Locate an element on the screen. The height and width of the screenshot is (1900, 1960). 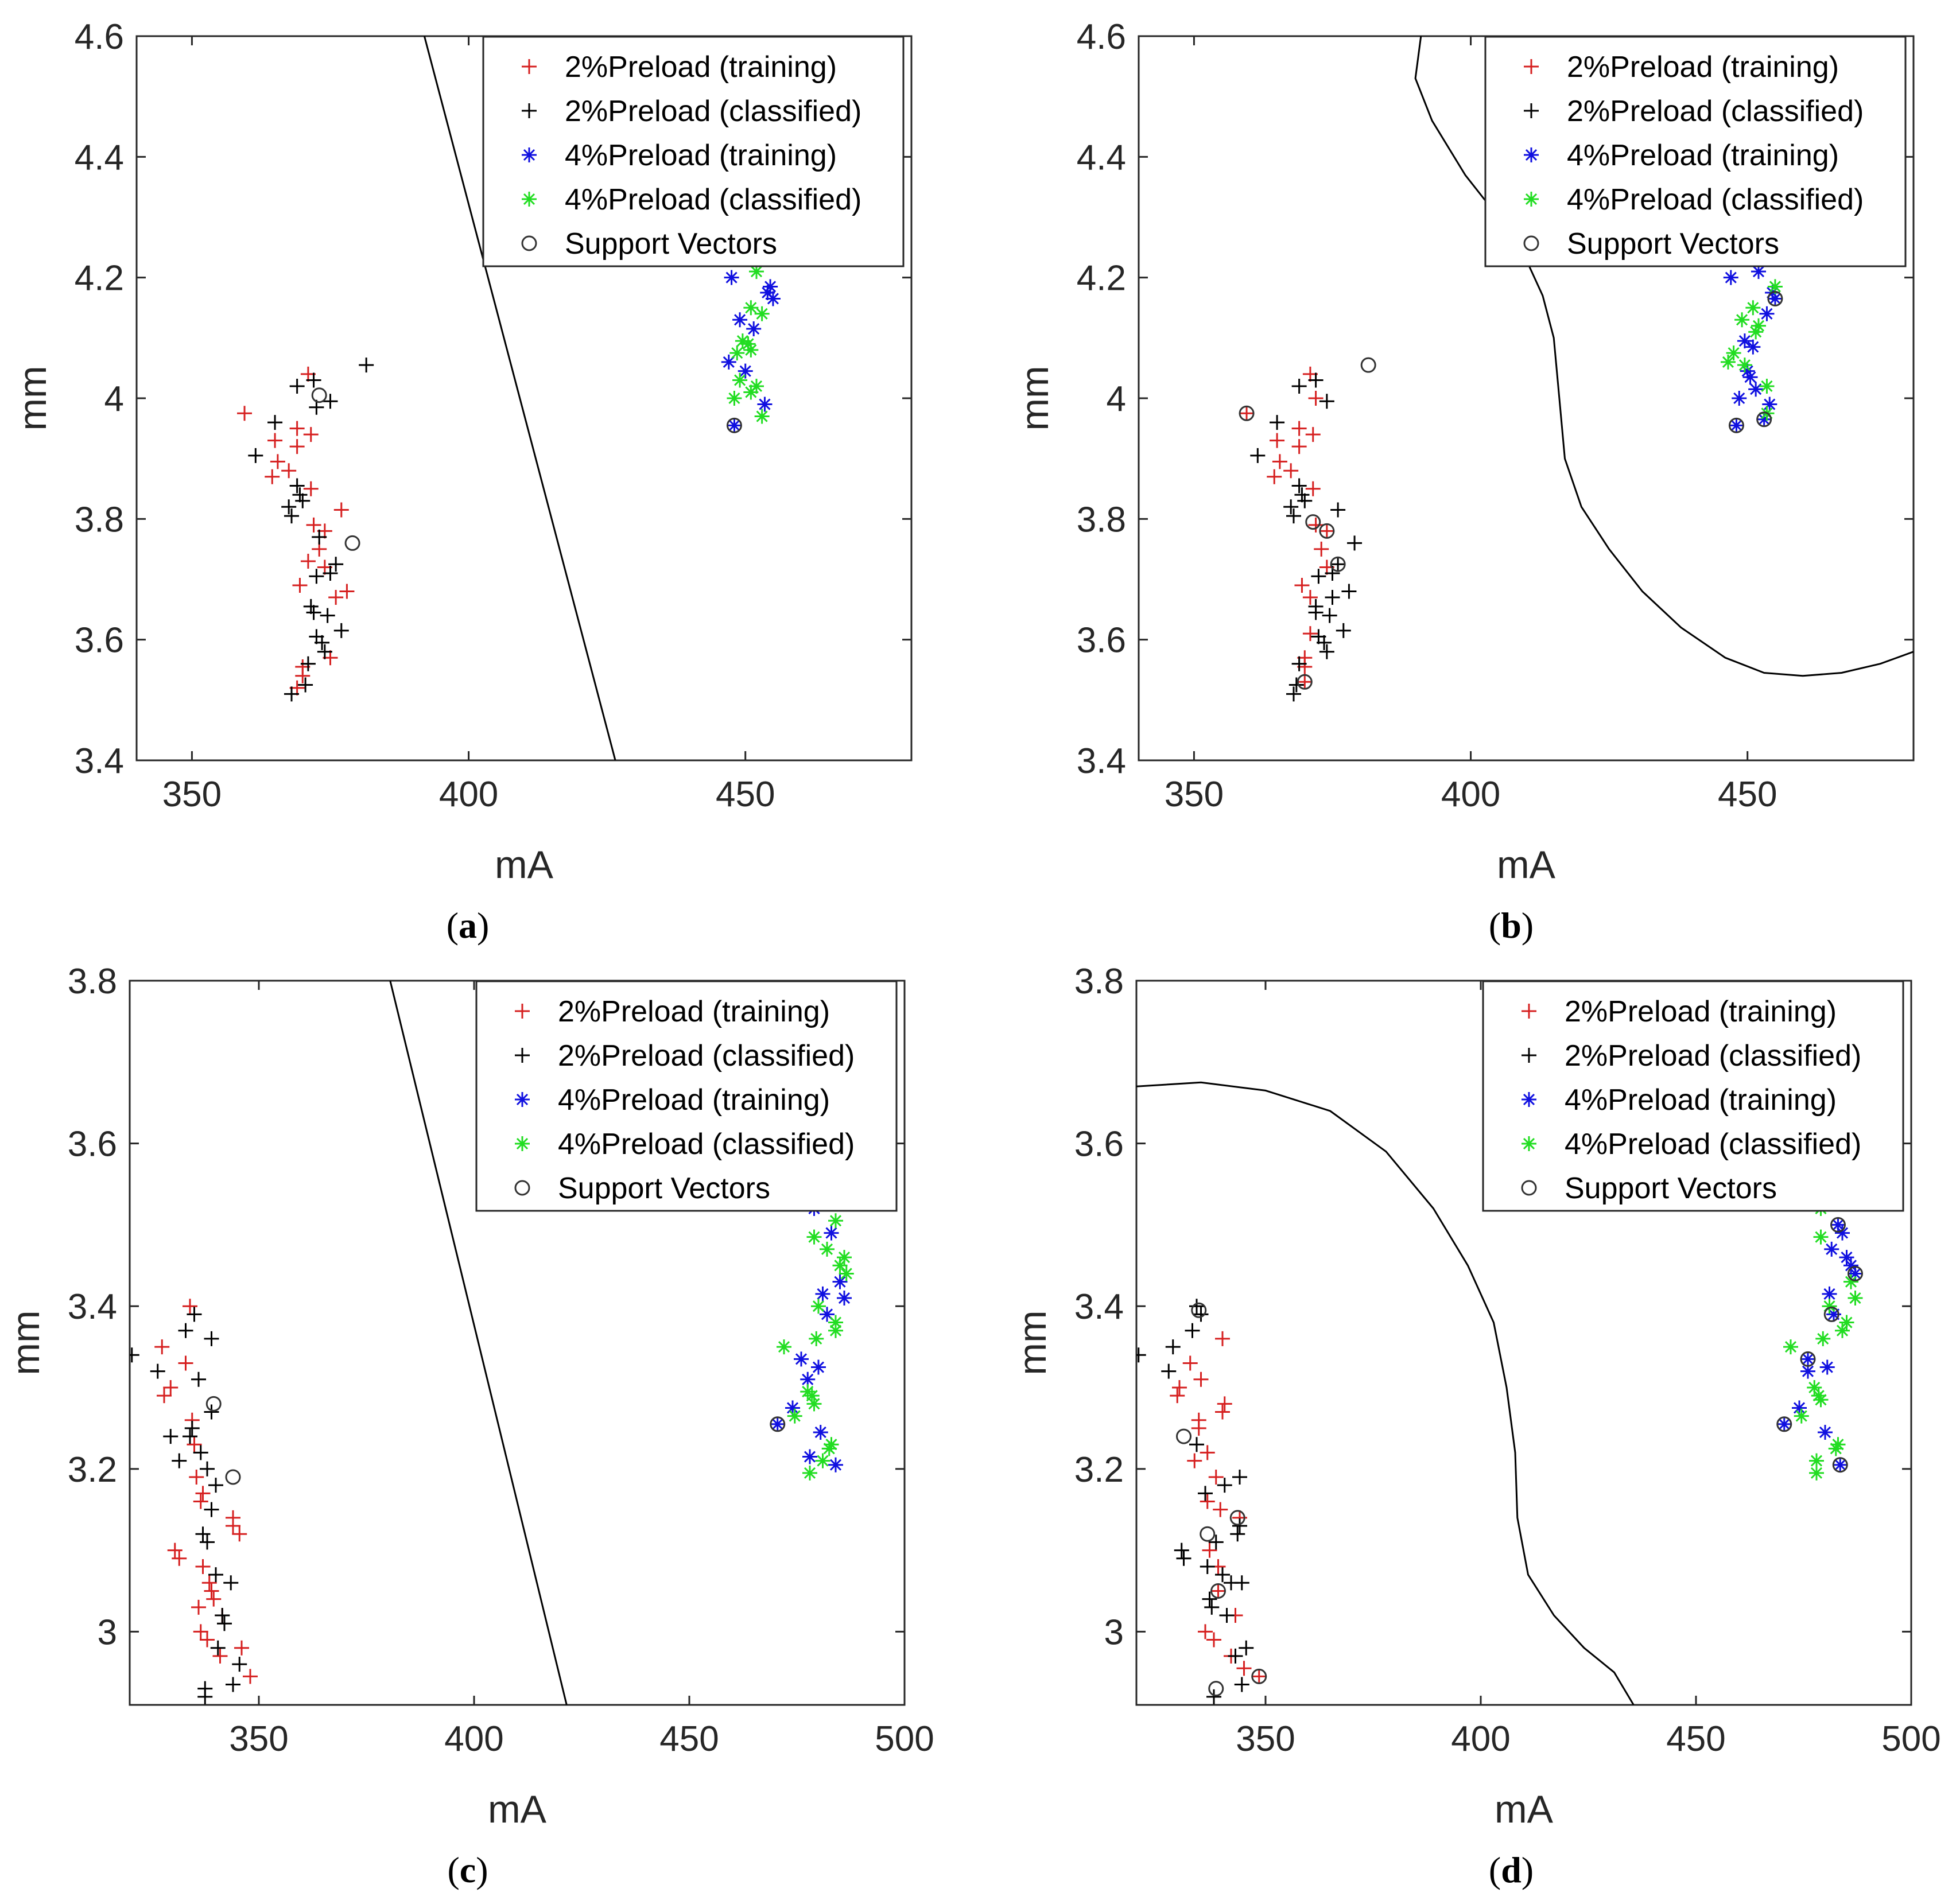
legend-plus-red-icon is located at coordinates (1529, 1011).